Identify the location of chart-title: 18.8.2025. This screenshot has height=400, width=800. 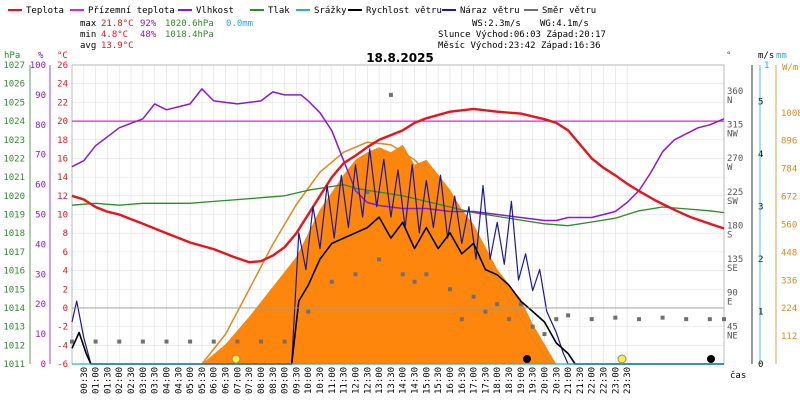
(400, 58).